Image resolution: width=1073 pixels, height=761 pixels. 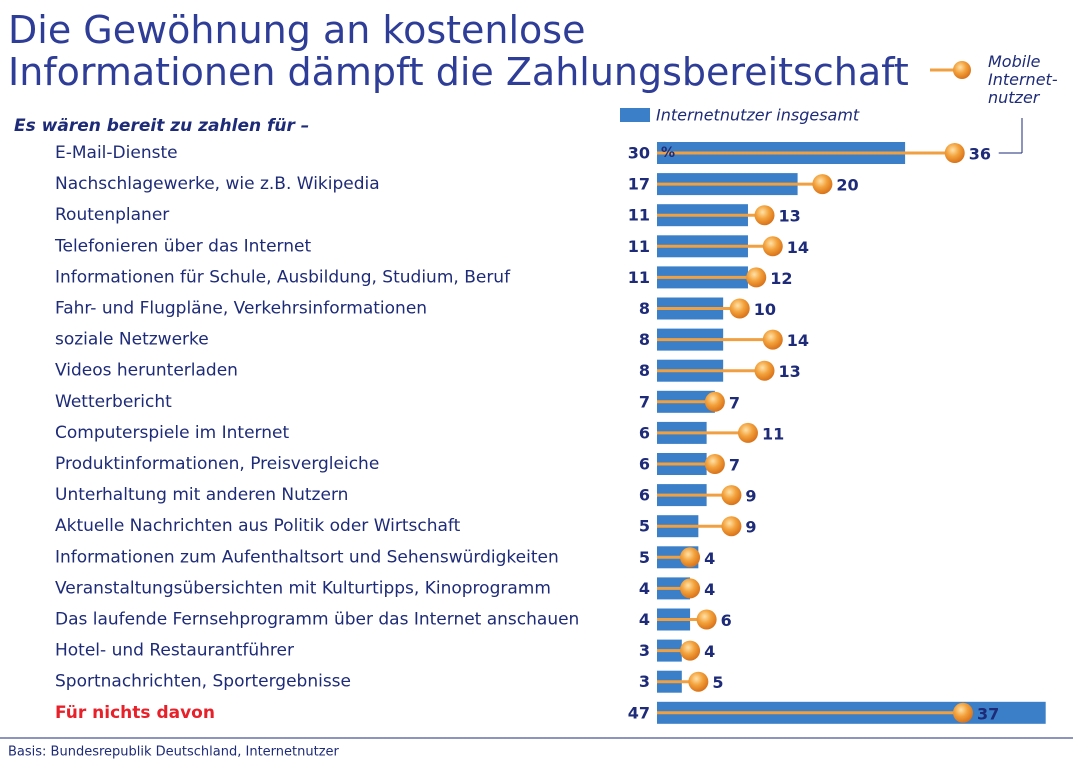 I want to click on category-label: Routenplaner, so click(x=112, y=215).